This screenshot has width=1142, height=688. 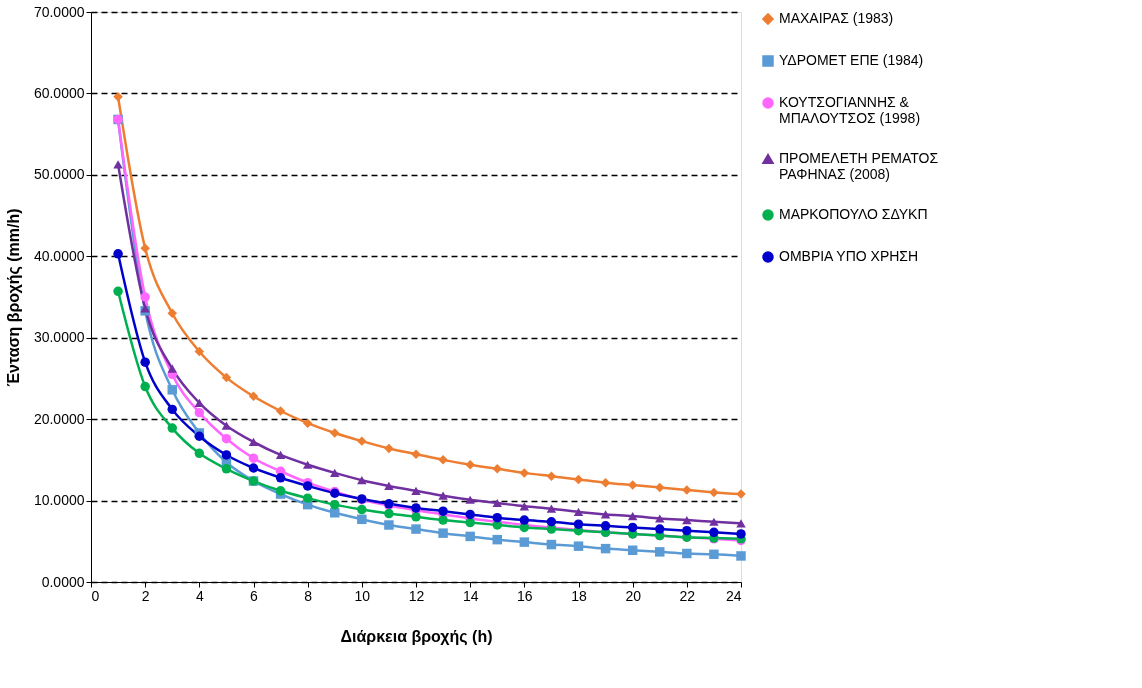 I want to click on x-tick-label: 0, so click(x=95, y=595).